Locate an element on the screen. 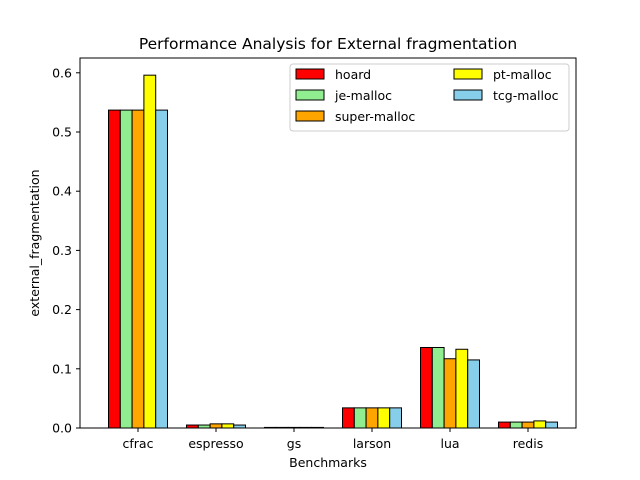  bar-super-malloc-espresso is located at coordinates (216, 426).